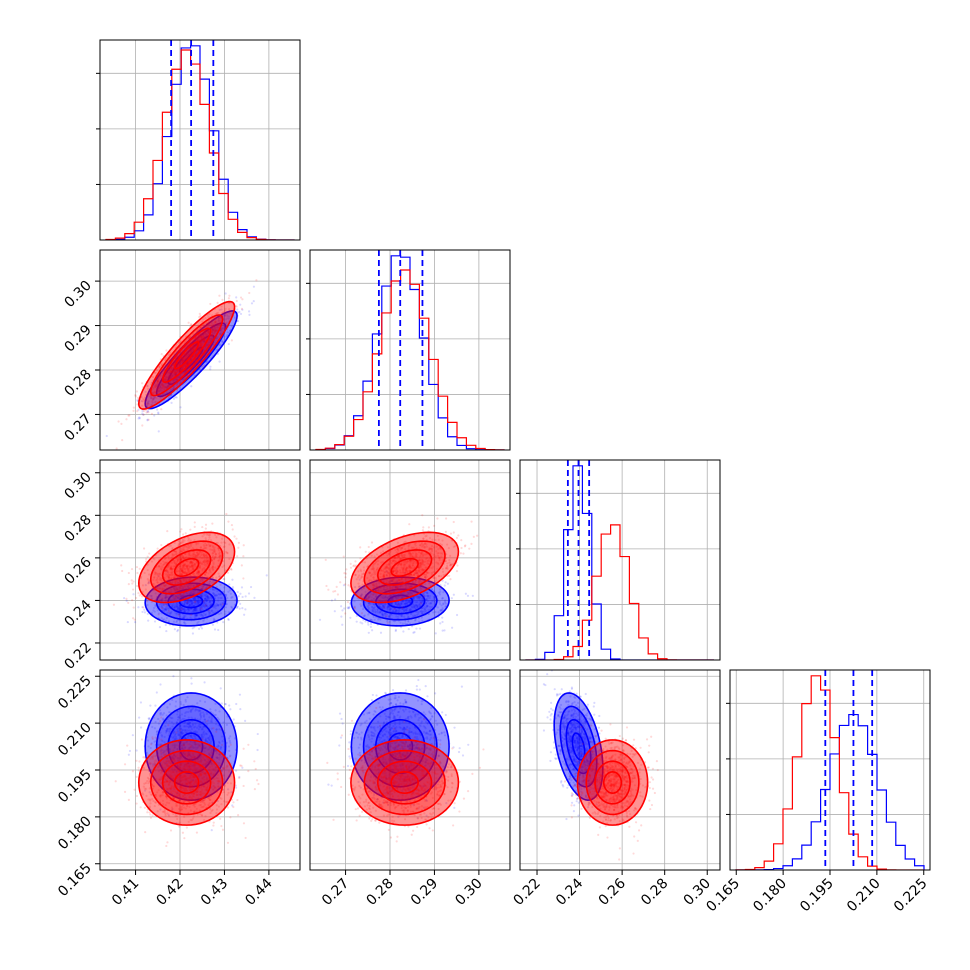  Describe the element at coordinates (77, 294) in the screenshot. I see `y-tick-label: 0.30` at that location.